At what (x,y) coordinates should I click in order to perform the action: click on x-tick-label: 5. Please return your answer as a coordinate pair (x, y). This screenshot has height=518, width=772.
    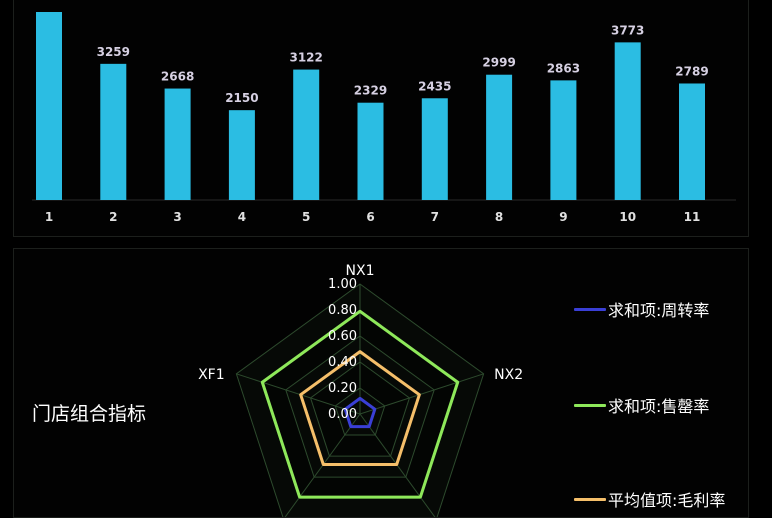
    Looking at the image, I should click on (306, 217).